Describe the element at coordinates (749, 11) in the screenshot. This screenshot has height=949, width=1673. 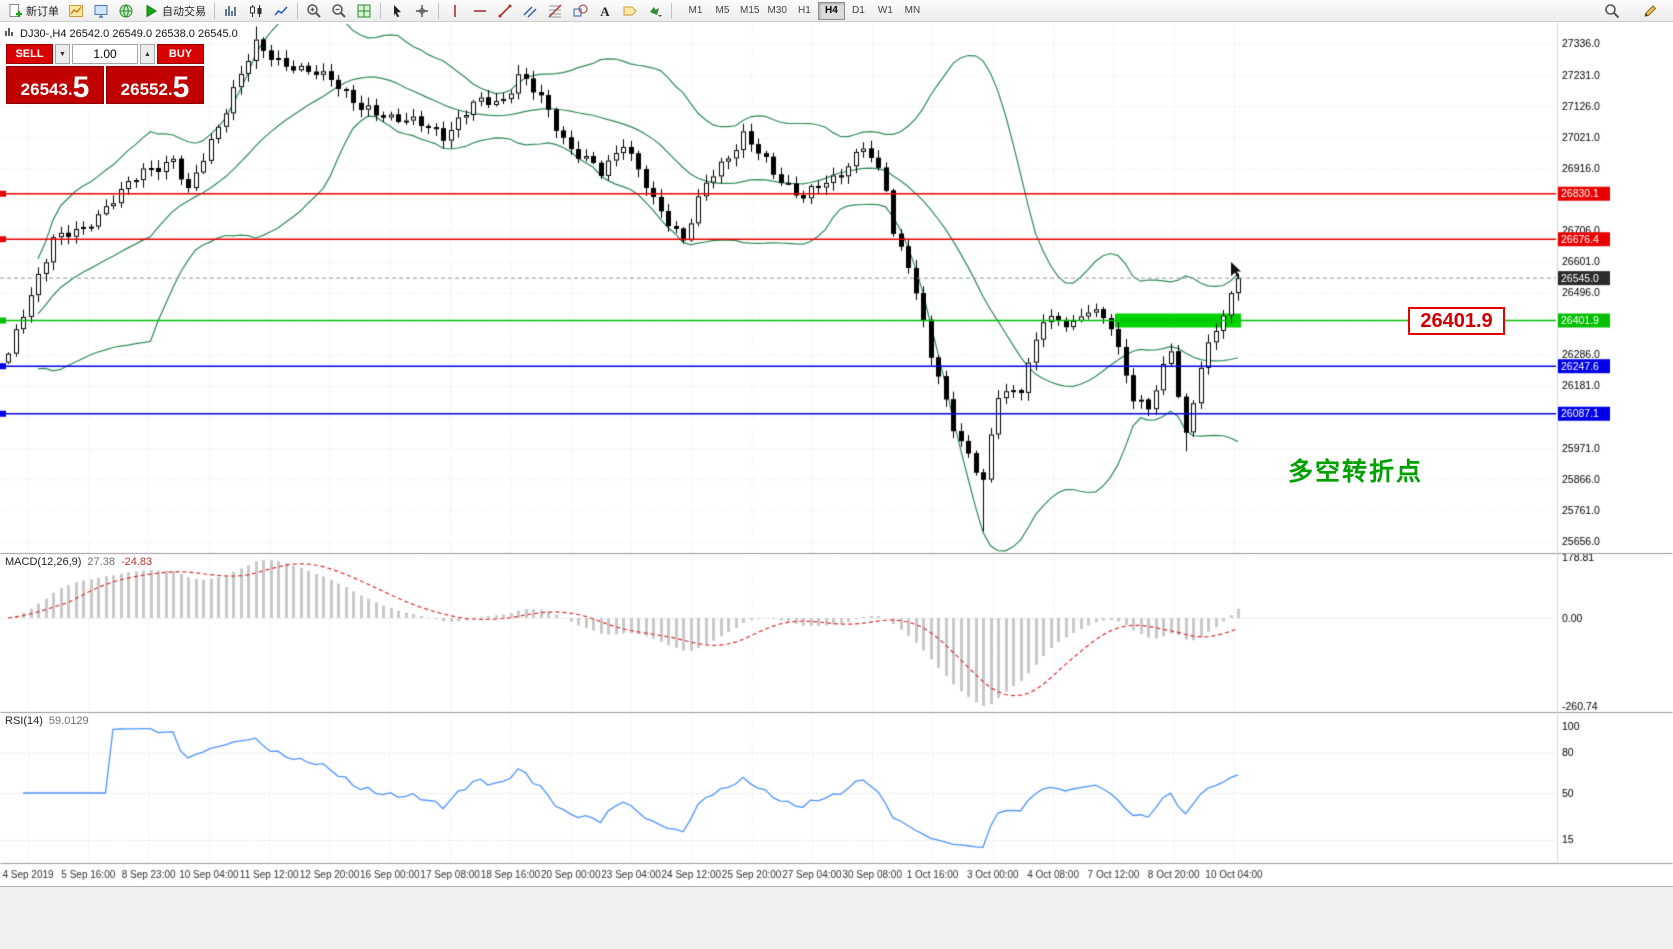
I see `timeframe-m15-button: M15` at that location.